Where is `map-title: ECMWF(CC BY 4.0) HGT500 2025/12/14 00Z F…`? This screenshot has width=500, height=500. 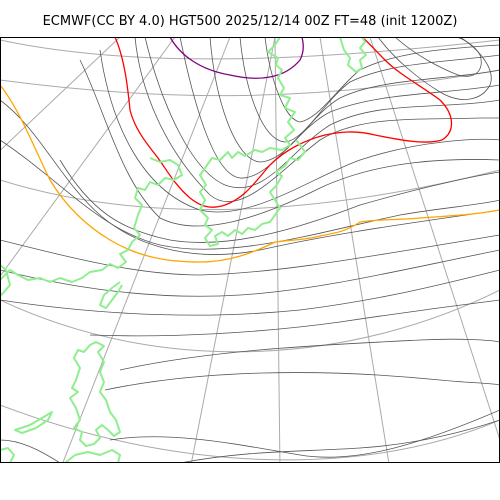 map-title: ECMWF(CC BY 4.0) HGT500 2025/12/14 00Z F… is located at coordinates (250, 21).